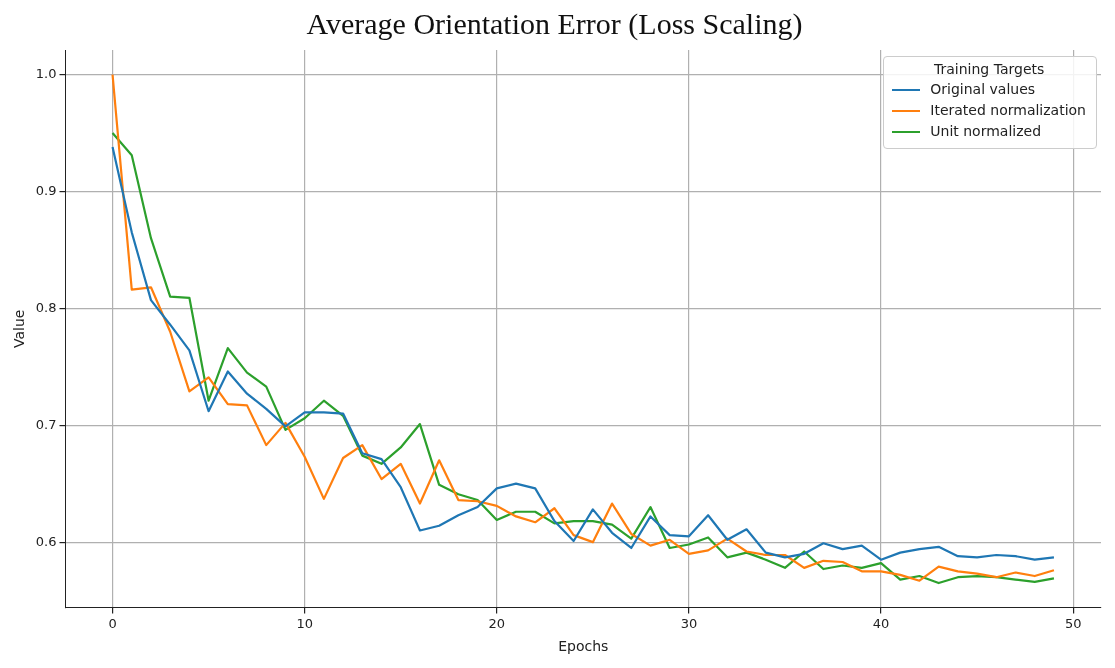 Image resolution: width=1115 pixels, height=668 pixels. Describe the element at coordinates (46, 541) in the screenshot. I see `y-tick-label: 0.6` at that location.